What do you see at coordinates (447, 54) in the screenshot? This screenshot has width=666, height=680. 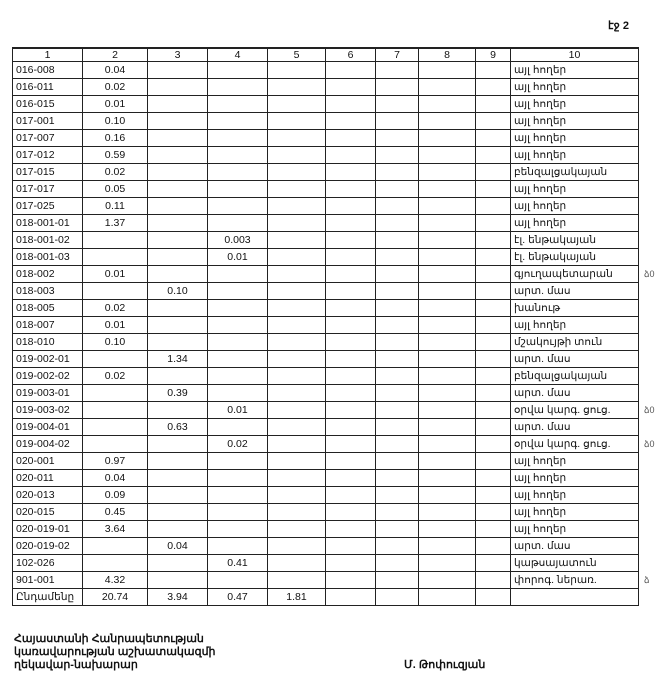 I see `column-header: 8` at bounding box center [447, 54].